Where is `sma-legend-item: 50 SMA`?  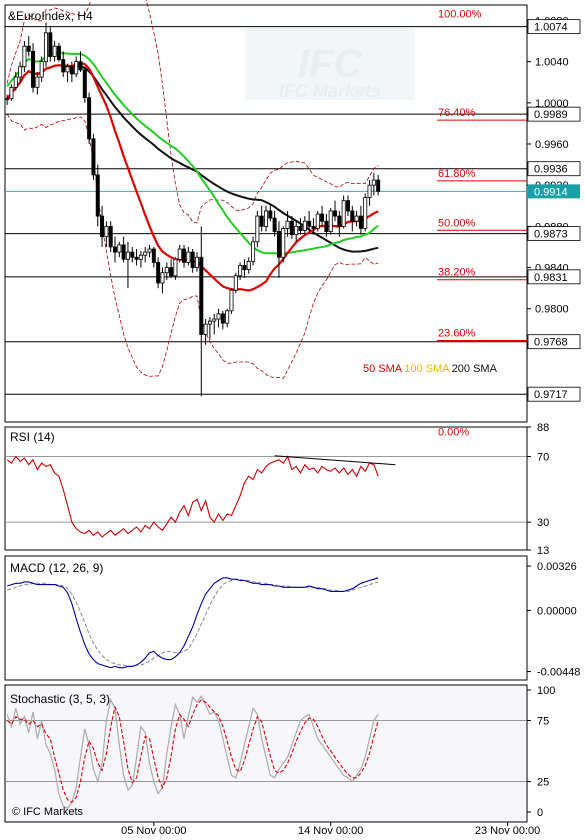 sma-legend-item: 50 SMA is located at coordinates (383, 369).